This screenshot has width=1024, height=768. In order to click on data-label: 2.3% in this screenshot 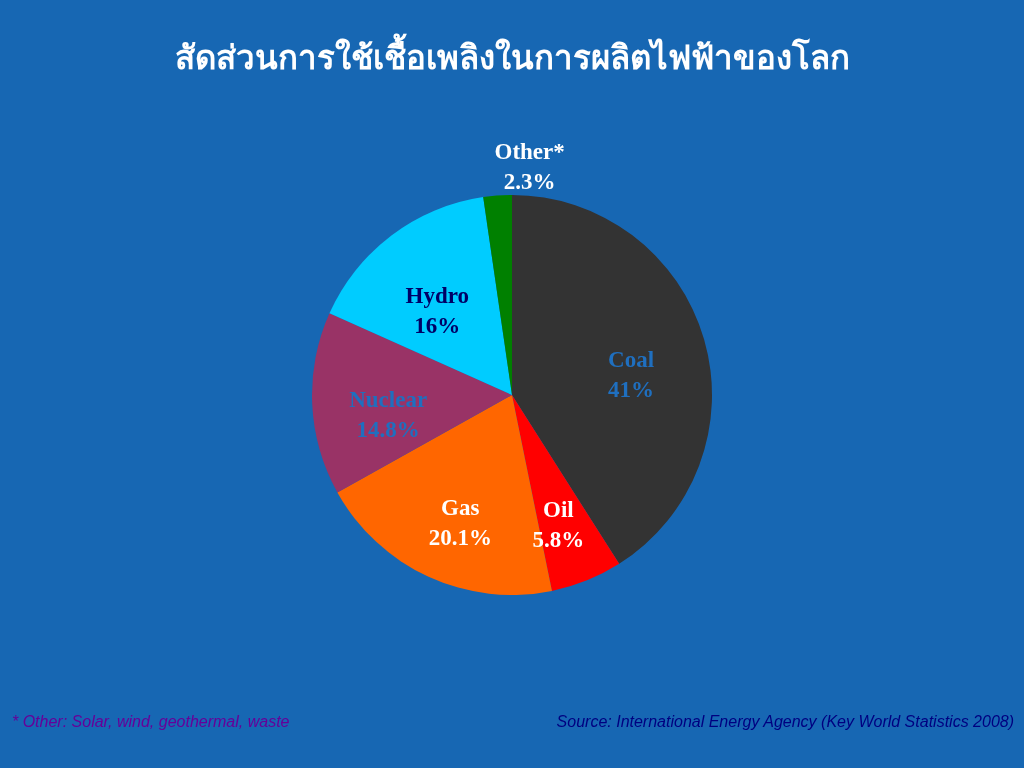, I will do `click(529, 181)`.